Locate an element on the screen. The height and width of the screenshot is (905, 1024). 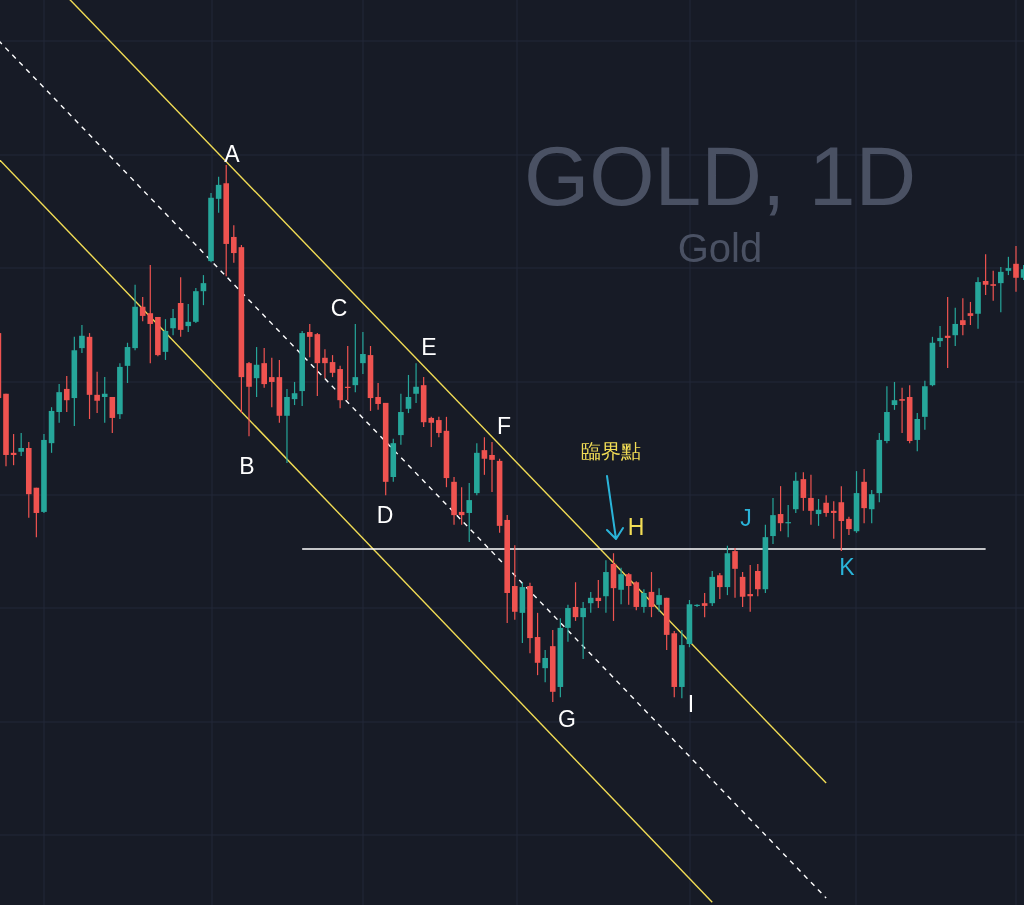
annotation: F is located at coordinates (504, 426).